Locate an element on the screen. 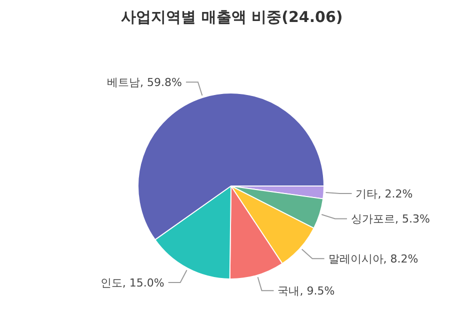 This screenshot has width=464, height=328. slice-label: 말레이시아, 8.2% is located at coordinates (373, 259).